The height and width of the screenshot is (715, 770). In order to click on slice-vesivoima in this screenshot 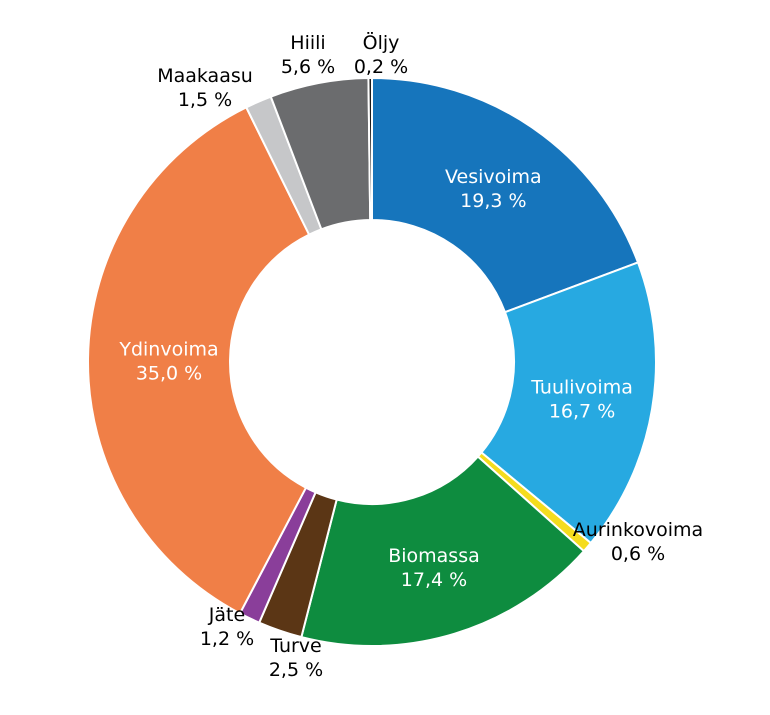, I will do `click(505, 195)`.